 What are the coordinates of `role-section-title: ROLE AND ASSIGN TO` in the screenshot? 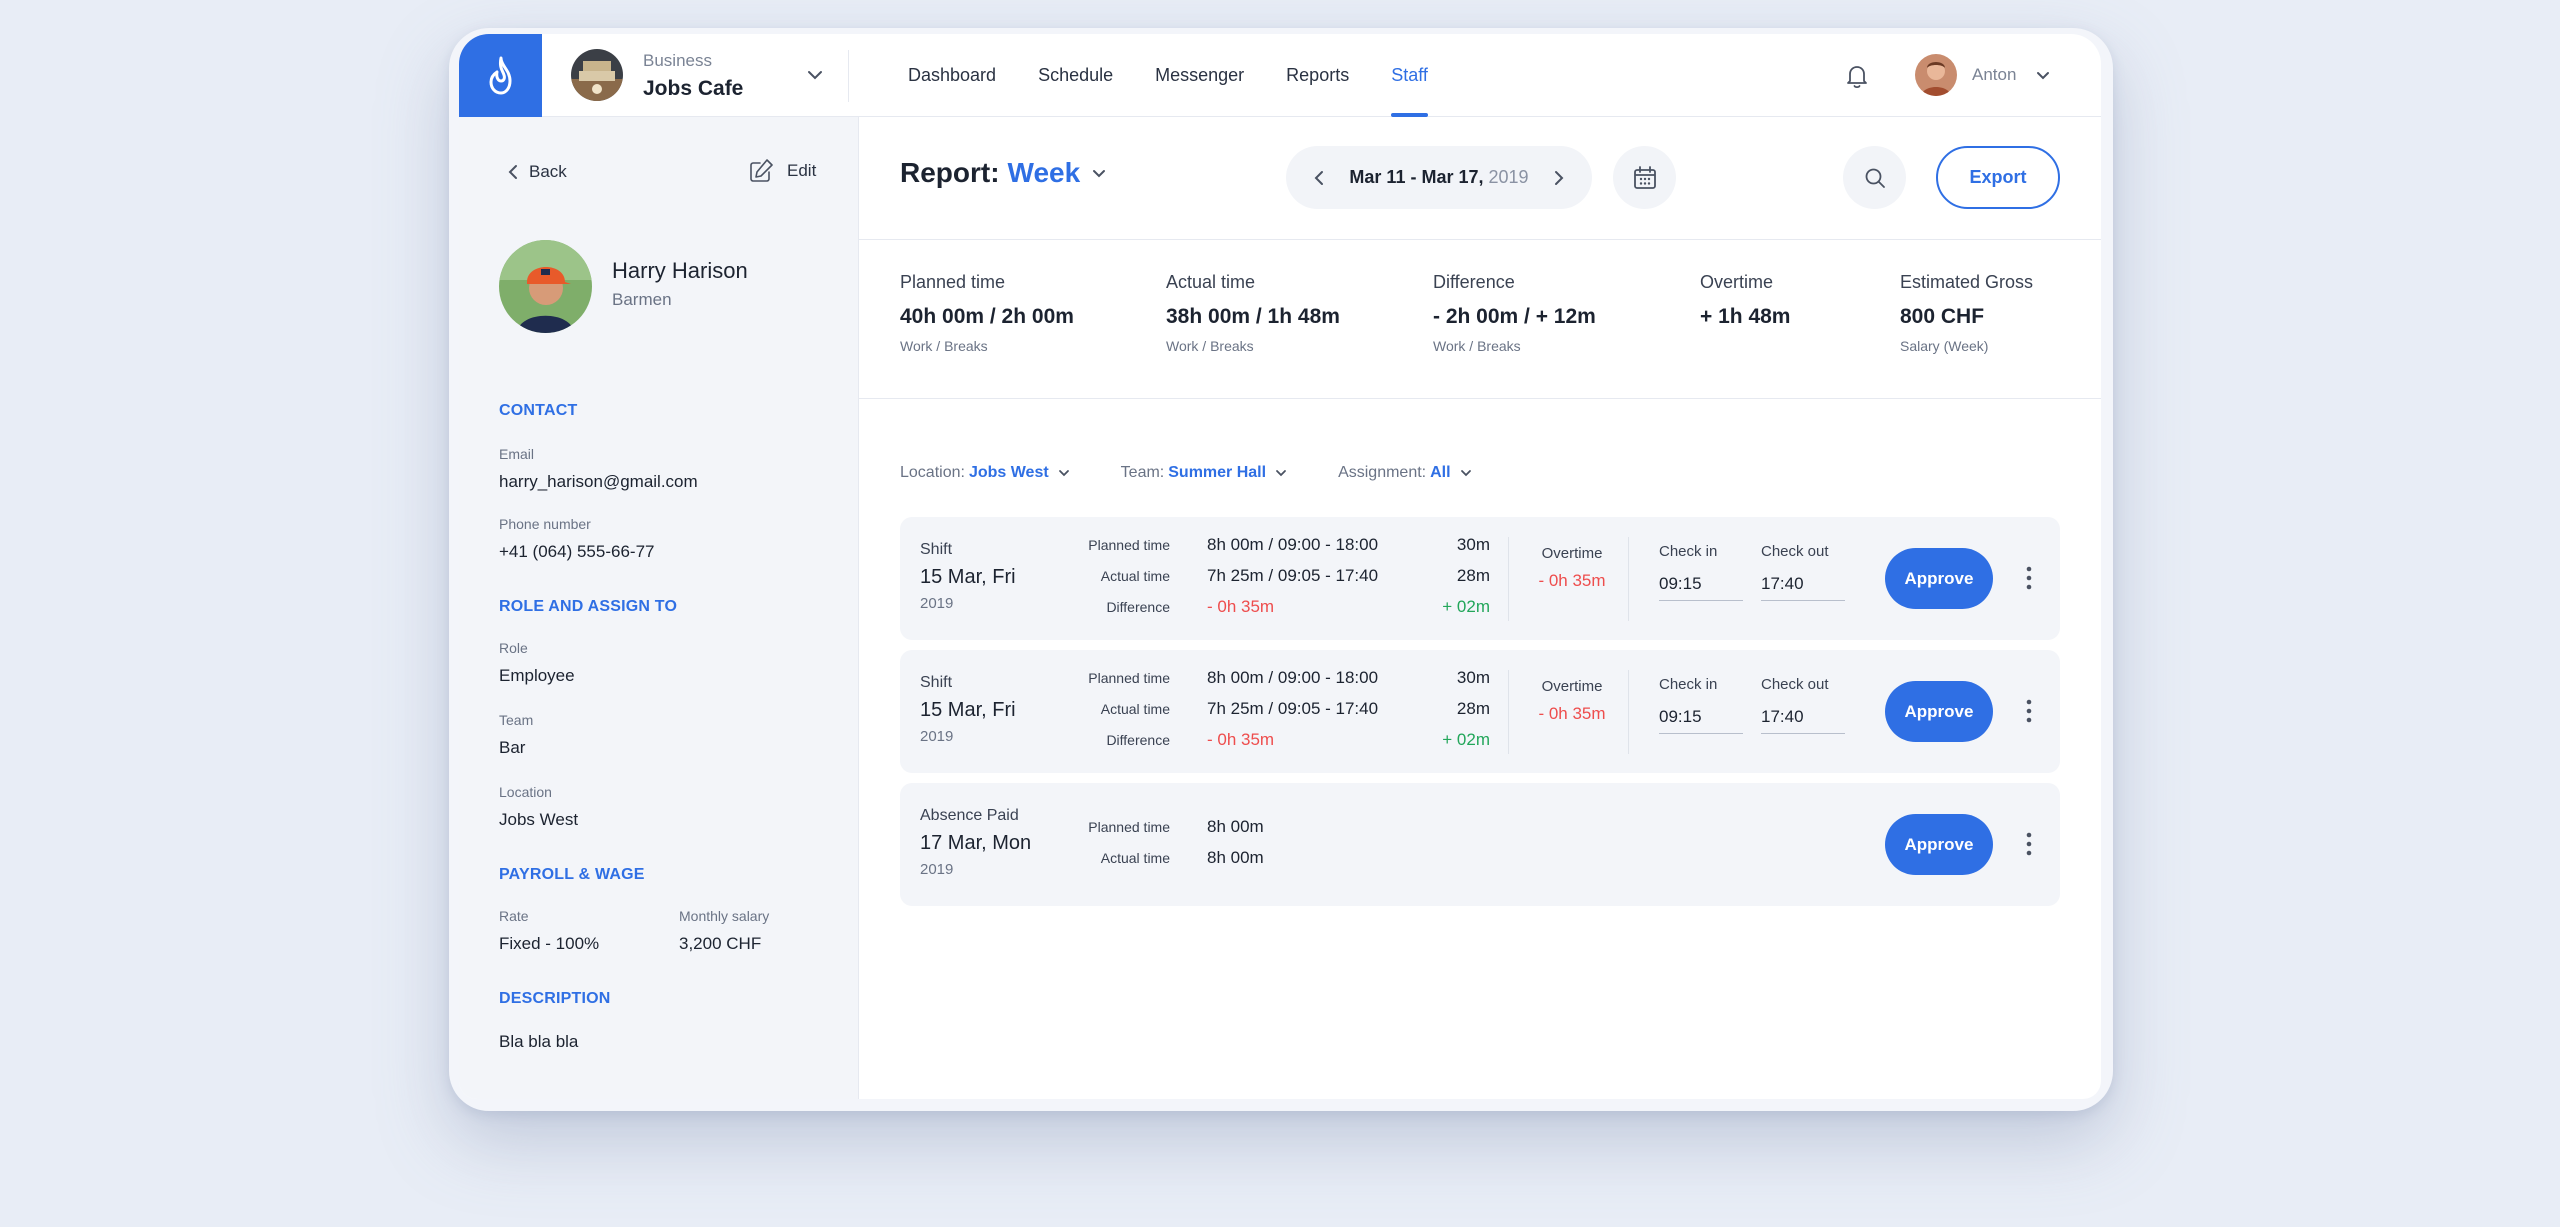 It's located at (588, 606).